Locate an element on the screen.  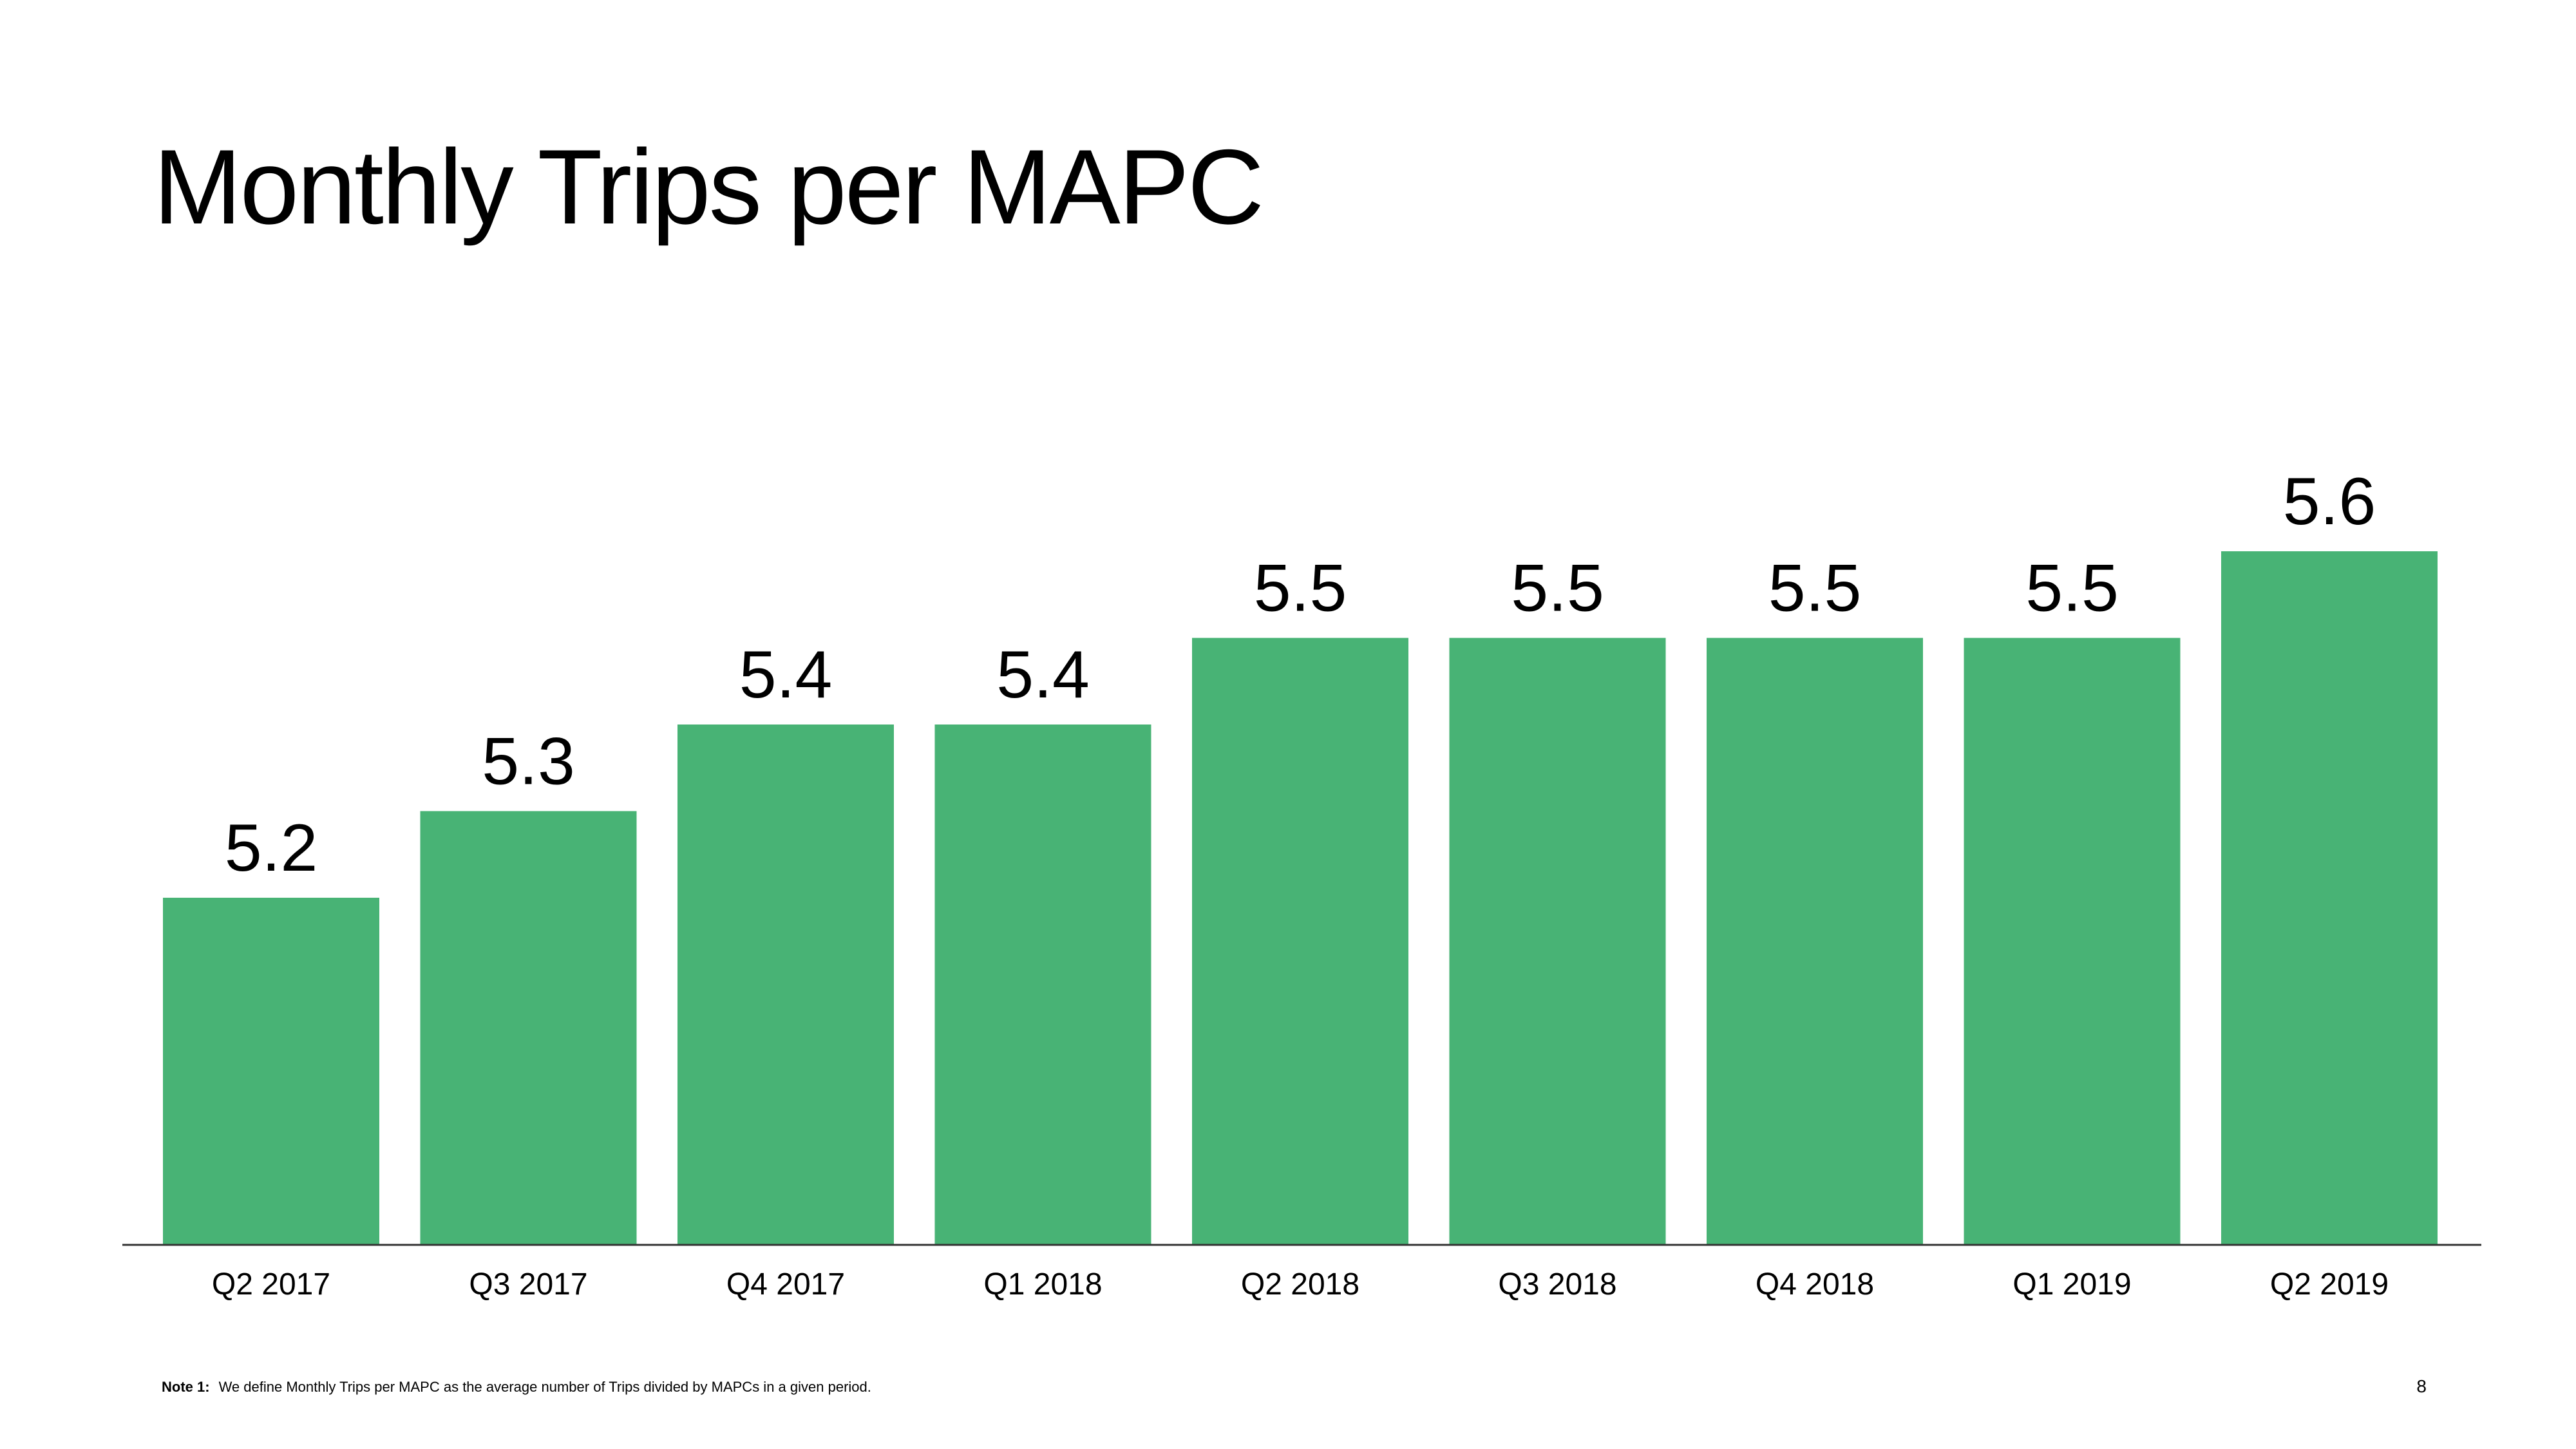
page-number: 8 is located at coordinates (2421, 1386).